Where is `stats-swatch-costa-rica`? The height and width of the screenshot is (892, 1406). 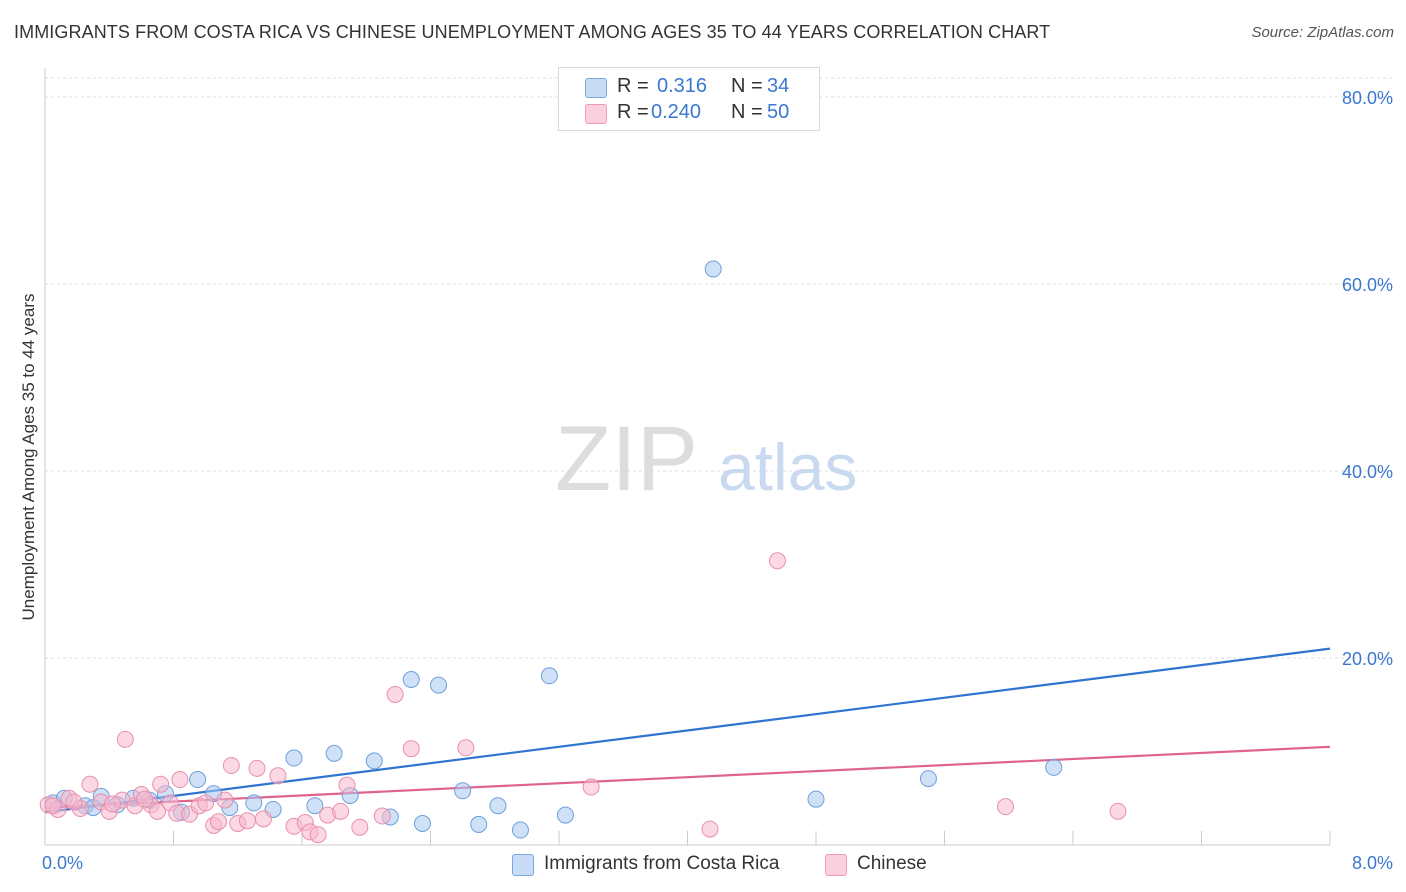 stats-swatch-costa-rica is located at coordinates (596, 88).